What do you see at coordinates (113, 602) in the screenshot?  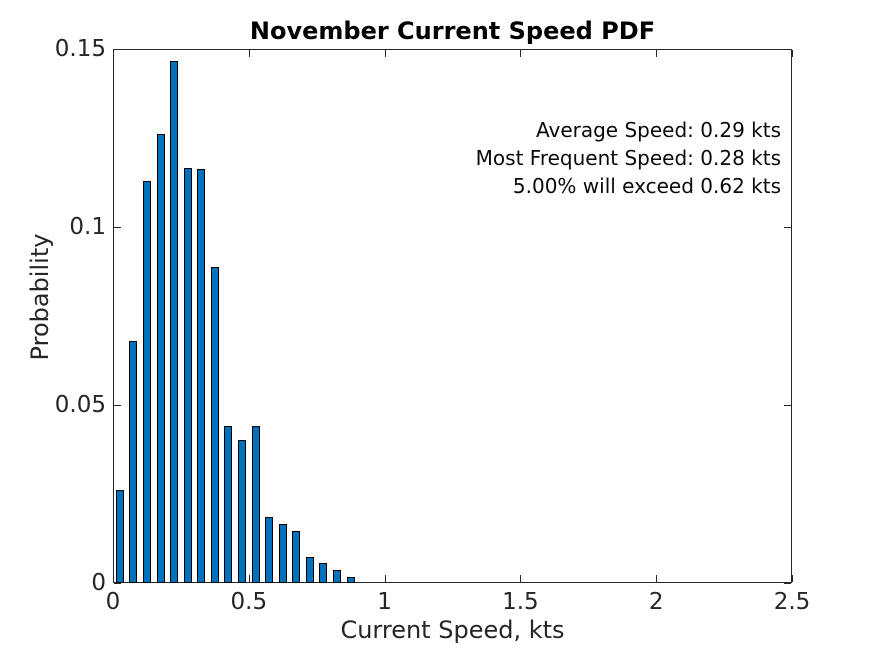 I see `x-tick-label: 0` at bounding box center [113, 602].